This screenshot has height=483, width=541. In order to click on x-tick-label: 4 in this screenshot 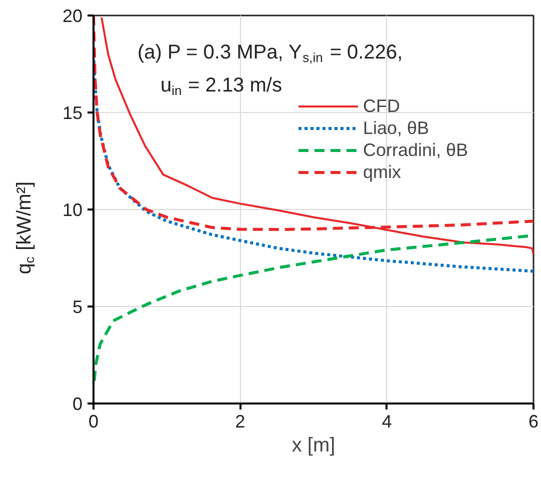, I will do `click(387, 422)`.